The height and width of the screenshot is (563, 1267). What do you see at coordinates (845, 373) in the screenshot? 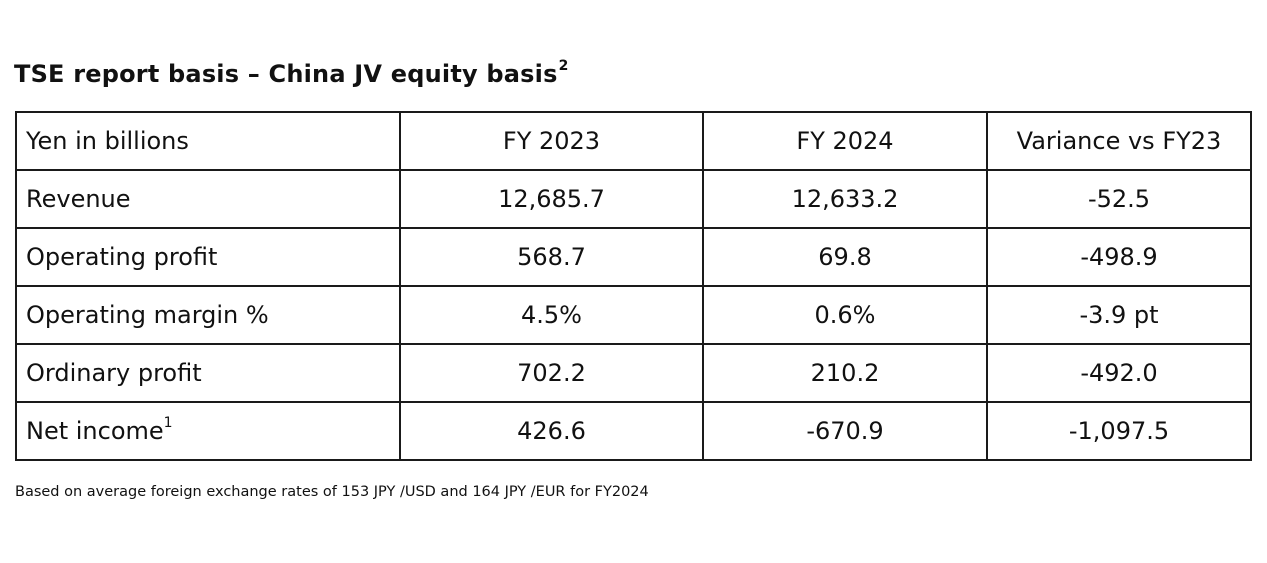
I see `cell-fy2024: 210.2` at bounding box center [845, 373].